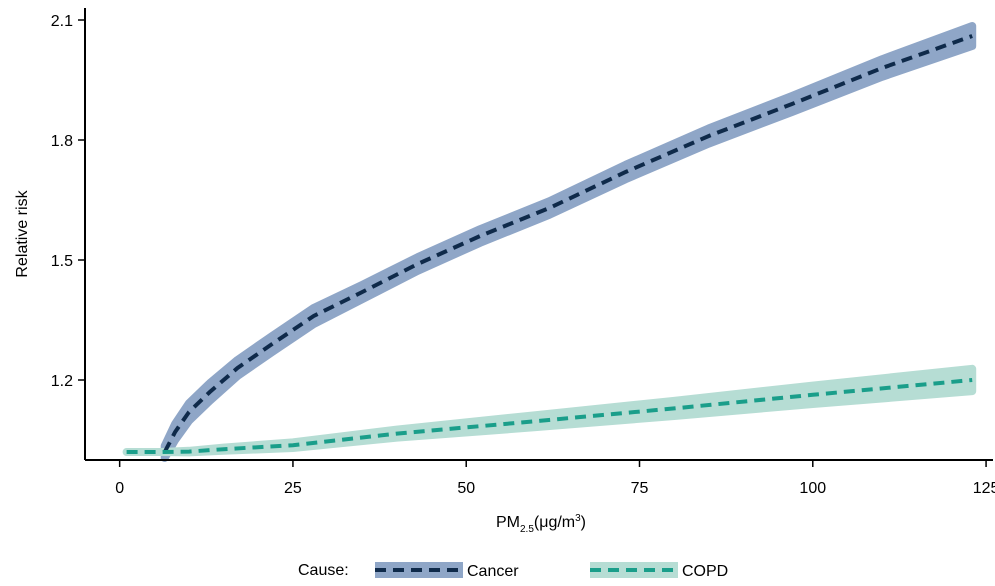  What do you see at coordinates (466, 488) in the screenshot?
I see `x-tick-label: 50` at bounding box center [466, 488].